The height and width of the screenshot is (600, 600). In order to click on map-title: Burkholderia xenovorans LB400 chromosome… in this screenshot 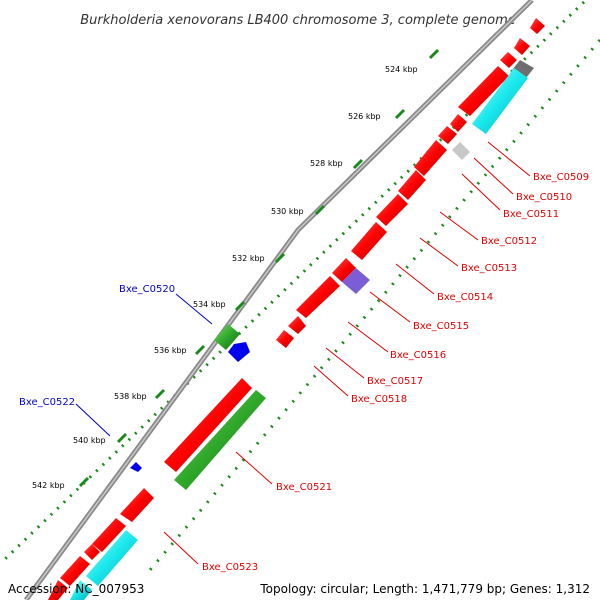, I will do `click(298, 20)`.